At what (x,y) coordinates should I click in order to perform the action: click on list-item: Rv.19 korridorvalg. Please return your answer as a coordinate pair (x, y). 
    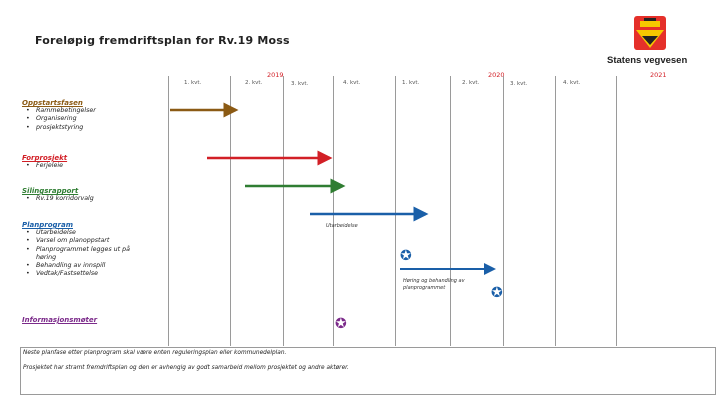
    Looking at the image, I should click on (58, 199).